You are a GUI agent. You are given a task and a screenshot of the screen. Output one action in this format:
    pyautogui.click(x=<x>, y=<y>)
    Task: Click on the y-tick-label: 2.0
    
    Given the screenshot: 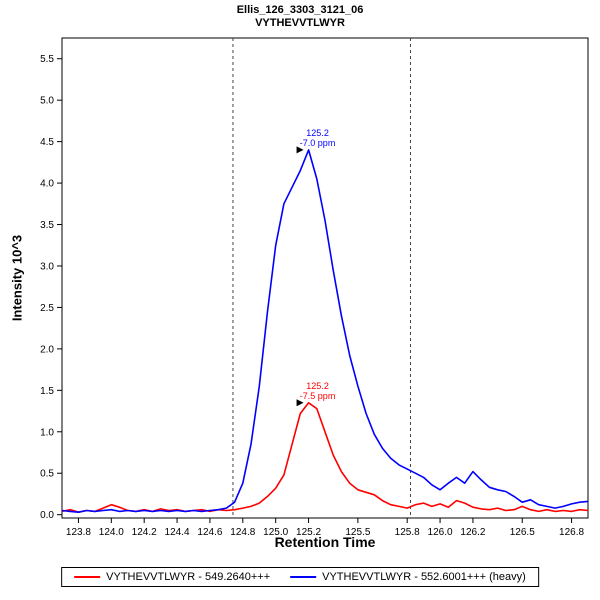 What is the action you would take?
    pyautogui.click(x=47, y=349)
    